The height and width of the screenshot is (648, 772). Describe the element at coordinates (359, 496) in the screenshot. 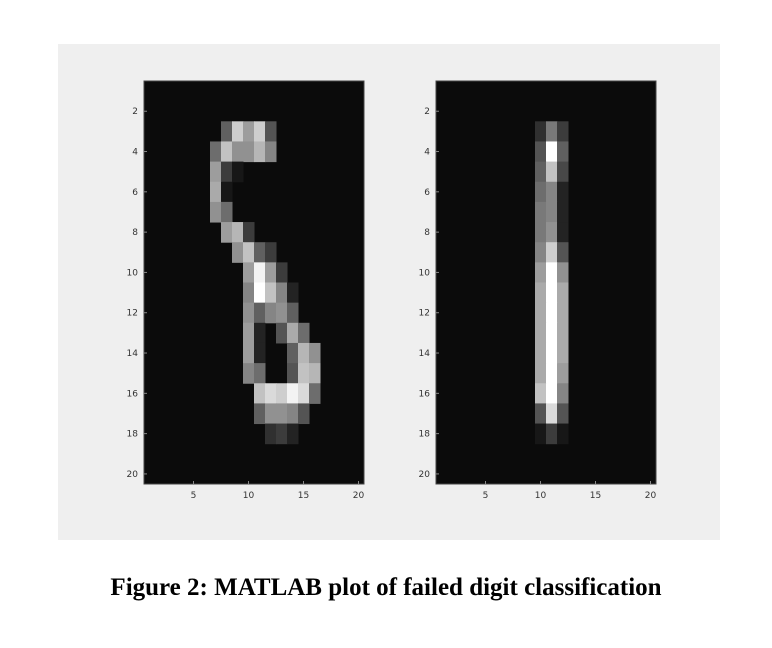

I see `x-tick-label: 20` at that location.